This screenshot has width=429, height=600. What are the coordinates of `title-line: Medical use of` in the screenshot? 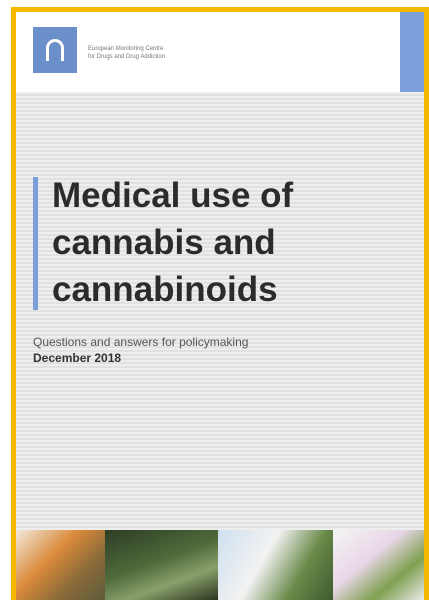 It's located at (173, 195).